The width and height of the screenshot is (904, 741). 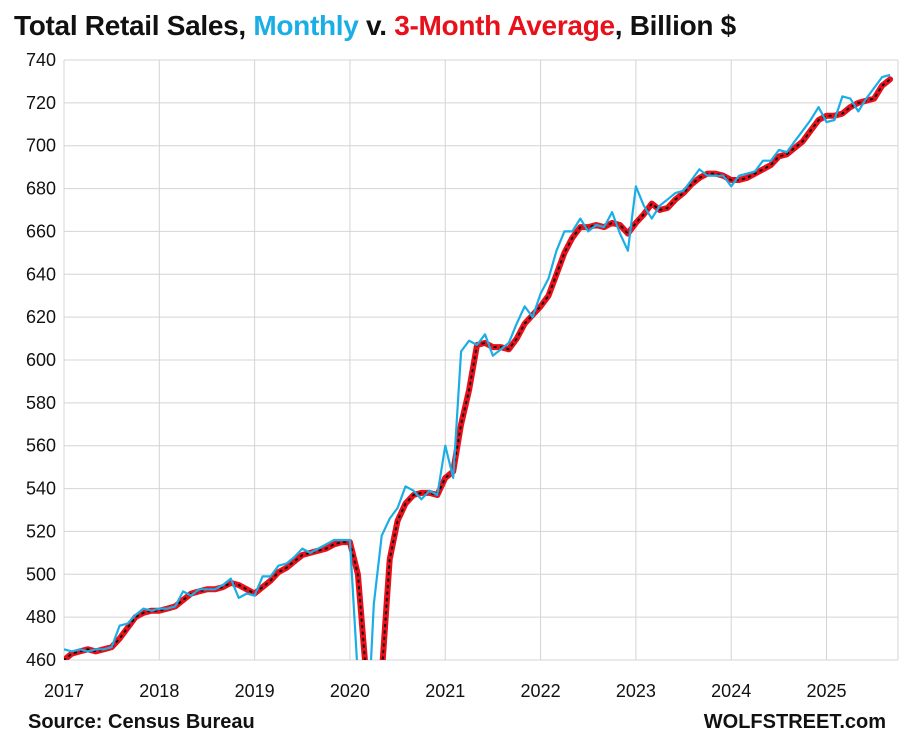 What do you see at coordinates (41, 146) in the screenshot?
I see `y-tick-label: 700` at bounding box center [41, 146].